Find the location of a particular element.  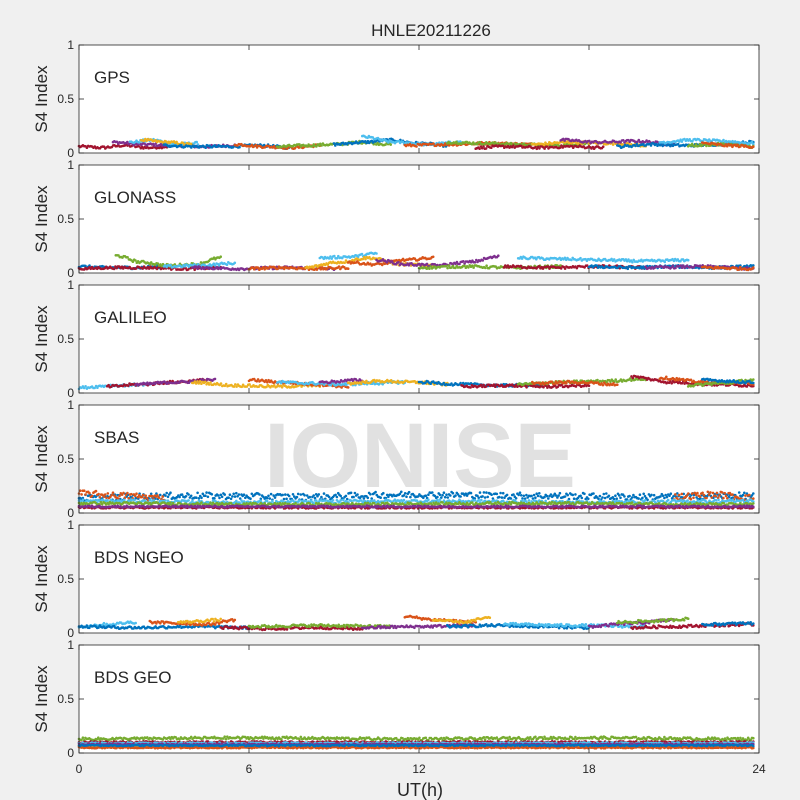

data-points is located at coordinates (416, 142).